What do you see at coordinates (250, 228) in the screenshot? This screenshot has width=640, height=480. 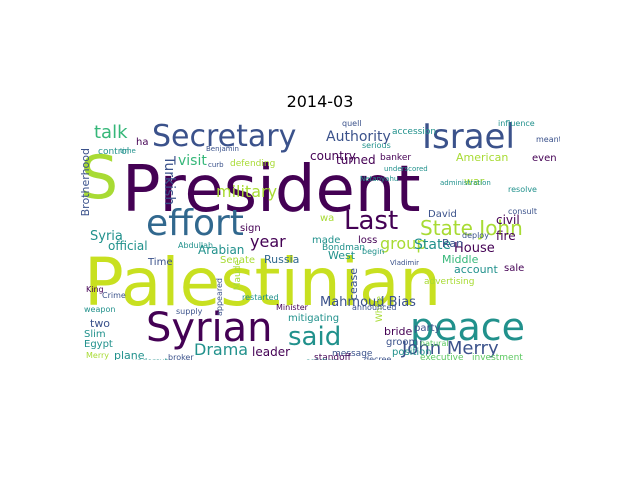 I see `cloud-word: sign` at bounding box center [250, 228].